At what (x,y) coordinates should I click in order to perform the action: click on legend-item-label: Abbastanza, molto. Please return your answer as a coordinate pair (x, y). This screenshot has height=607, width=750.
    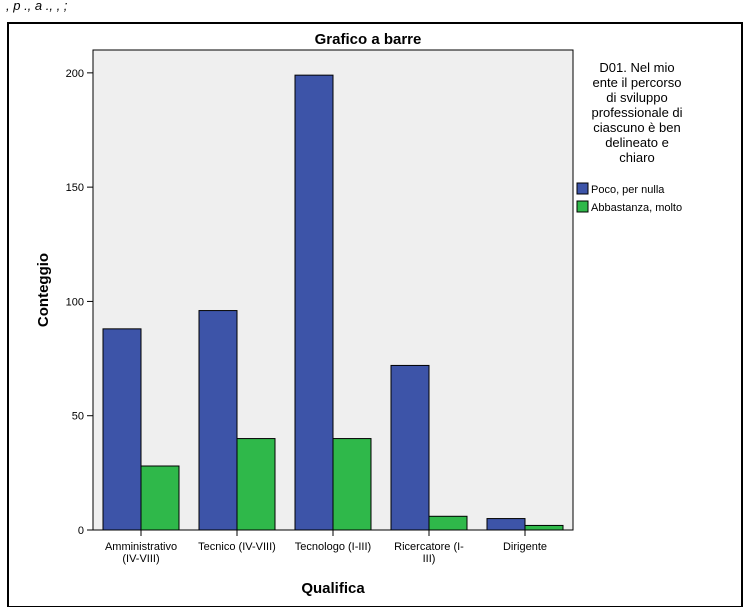
    Looking at the image, I should click on (636, 208).